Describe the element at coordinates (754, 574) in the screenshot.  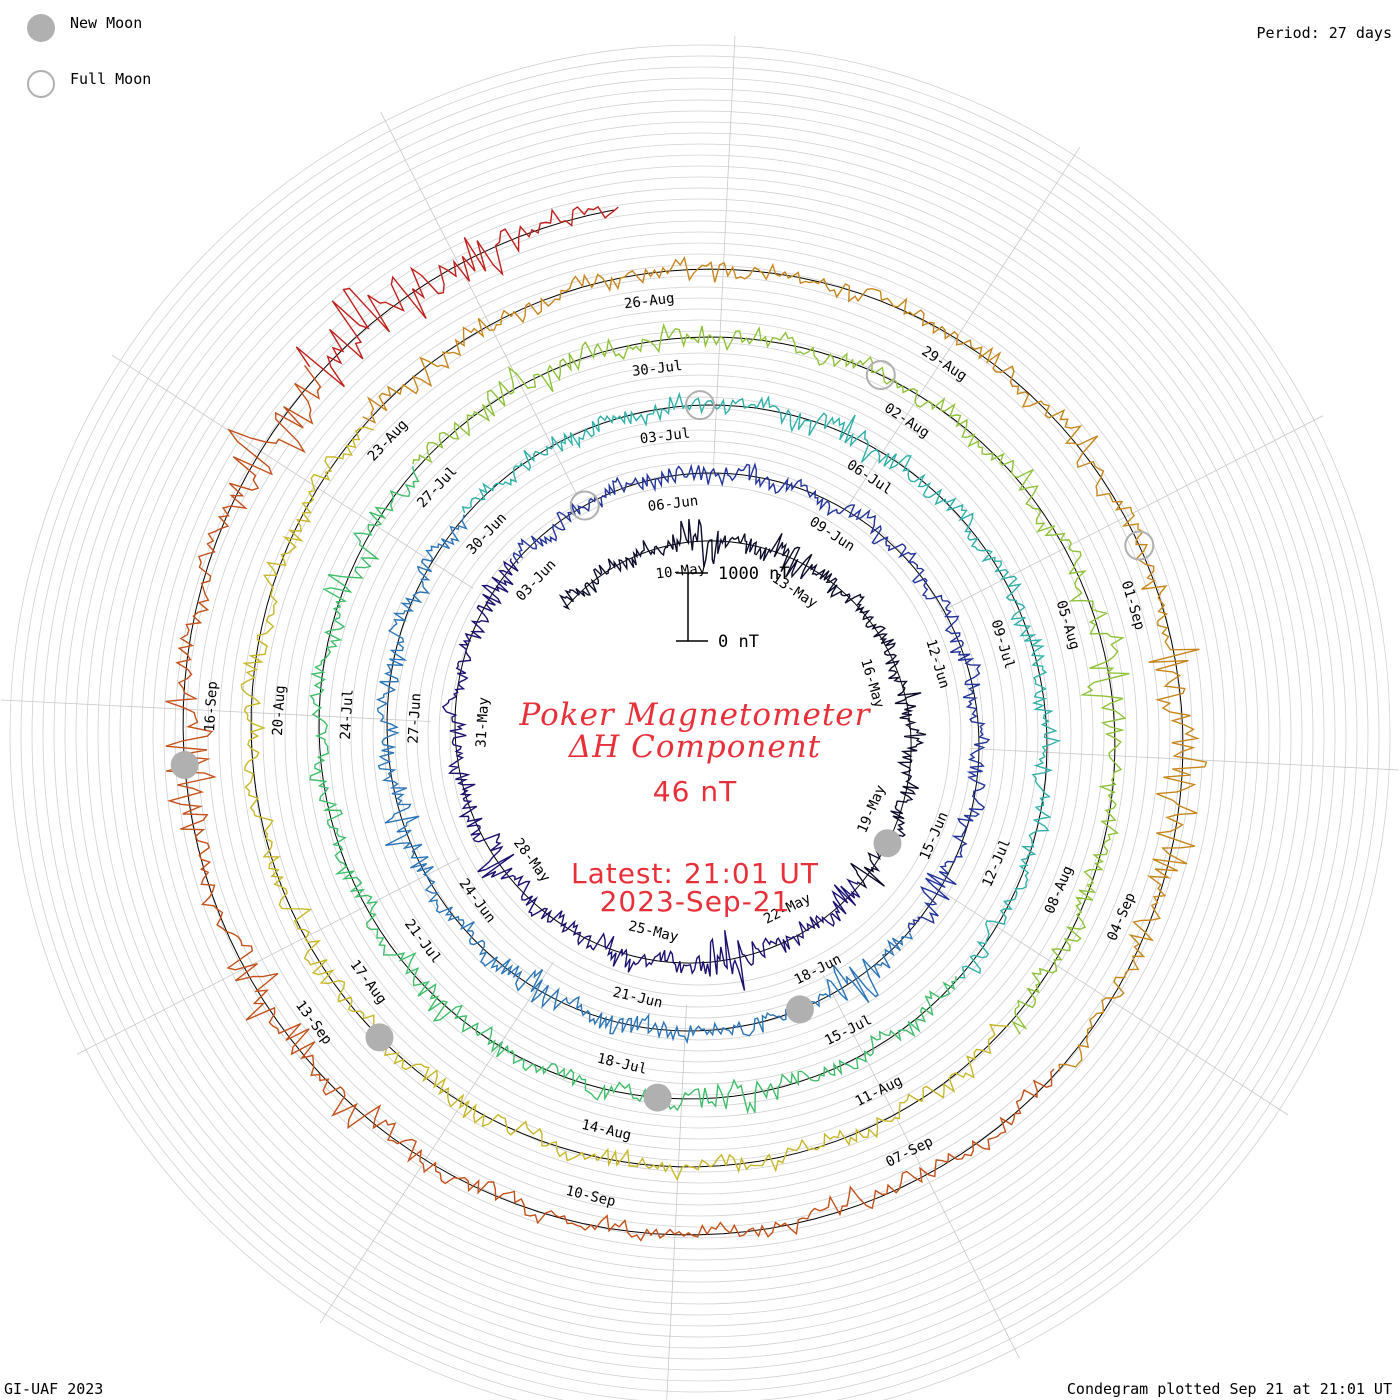
I see `scale-top-label: 1000 nT` at that location.